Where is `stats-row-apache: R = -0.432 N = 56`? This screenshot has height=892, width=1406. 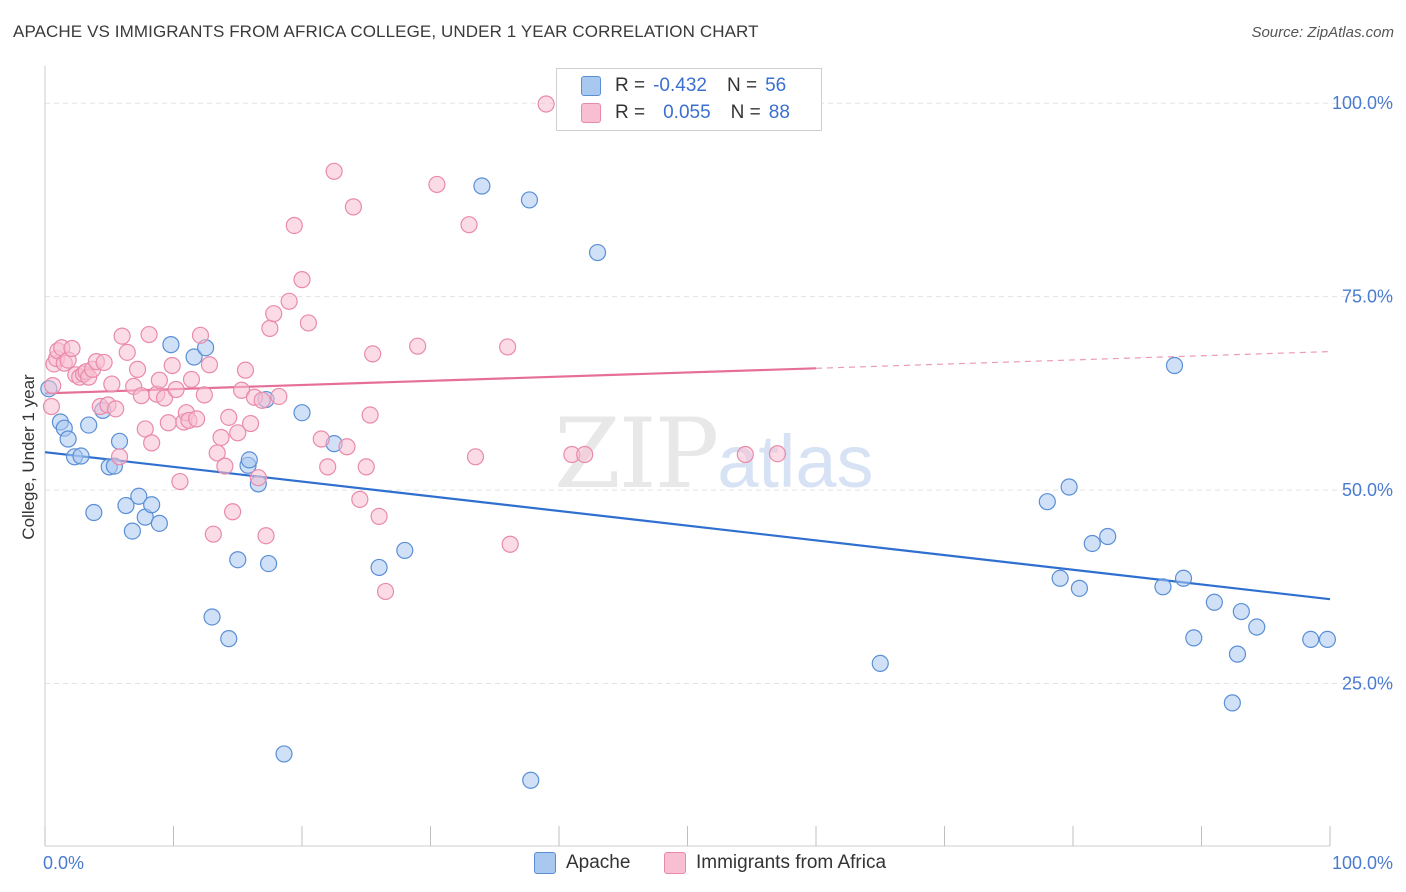 stats-row-apache: R = -0.432 N = 56 is located at coordinates (683, 86).